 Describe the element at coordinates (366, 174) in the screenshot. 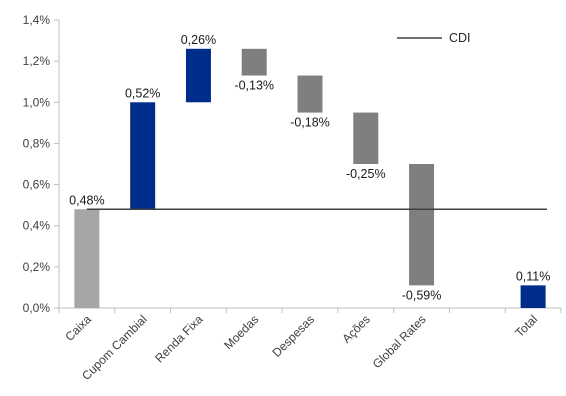

I see `data-label: -0,25%` at that location.